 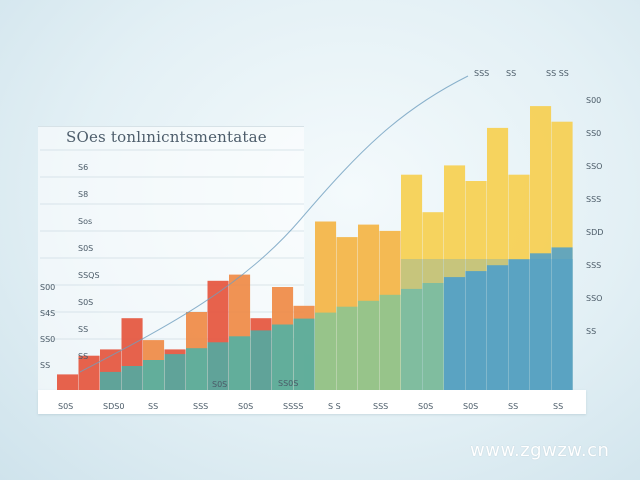 What do you see at coordinates (45, 365) in the screenshot?
I see `y-tick-label-outer: SS` at bounding box center [45, 365].